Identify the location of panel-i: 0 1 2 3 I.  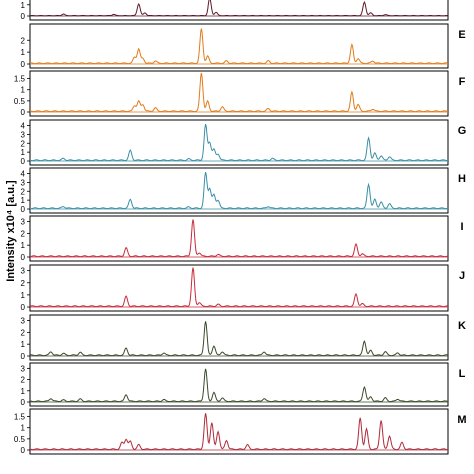
(242, 238).